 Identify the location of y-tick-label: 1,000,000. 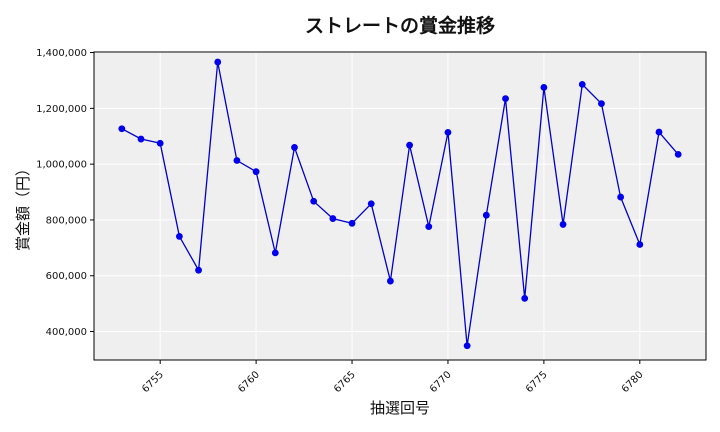
(61, 165).